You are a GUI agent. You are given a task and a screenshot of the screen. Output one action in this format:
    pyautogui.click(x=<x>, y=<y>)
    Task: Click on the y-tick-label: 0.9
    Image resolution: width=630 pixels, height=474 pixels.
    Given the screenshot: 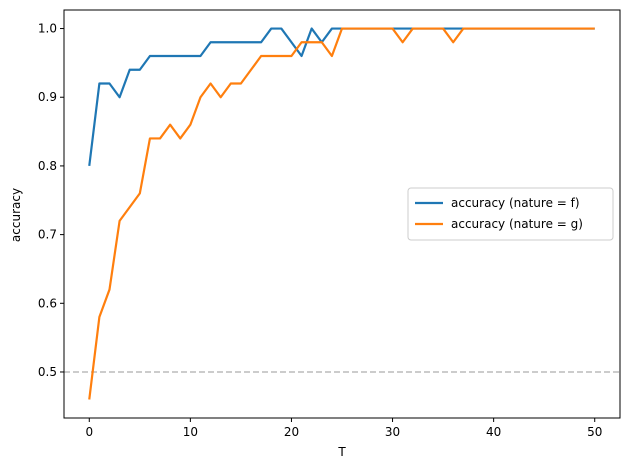 What is the action you would take?
    pyautogui.click(x=47, y=97)
    